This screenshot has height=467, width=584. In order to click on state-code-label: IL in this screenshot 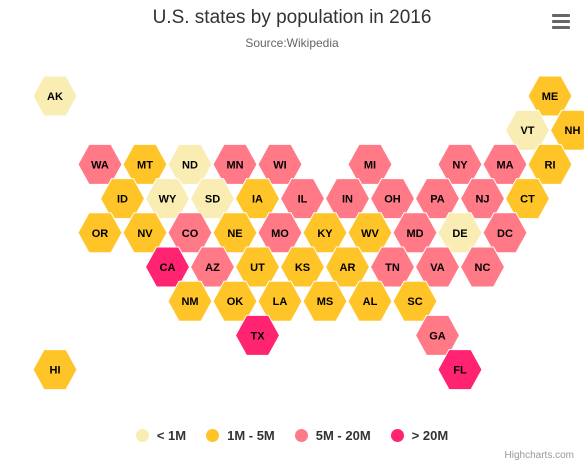, I will do `click(303, 200)`.